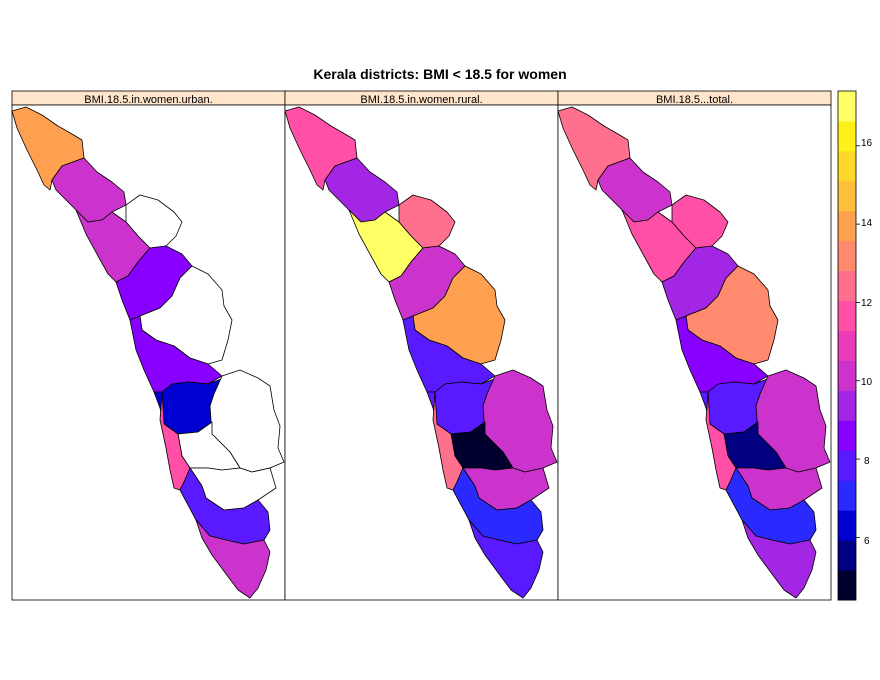 The image size is (880, 680). I want to click on color-key, so click(848, 345).